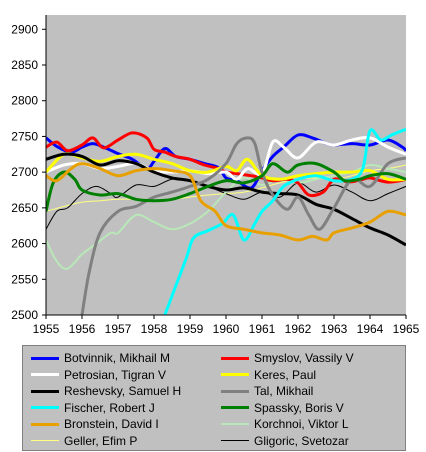 This screenshot has height=452, width=426. Describe the element at coordinates (24, 65) in the screenshot. I see `y-tick-label: 2850` at that location.